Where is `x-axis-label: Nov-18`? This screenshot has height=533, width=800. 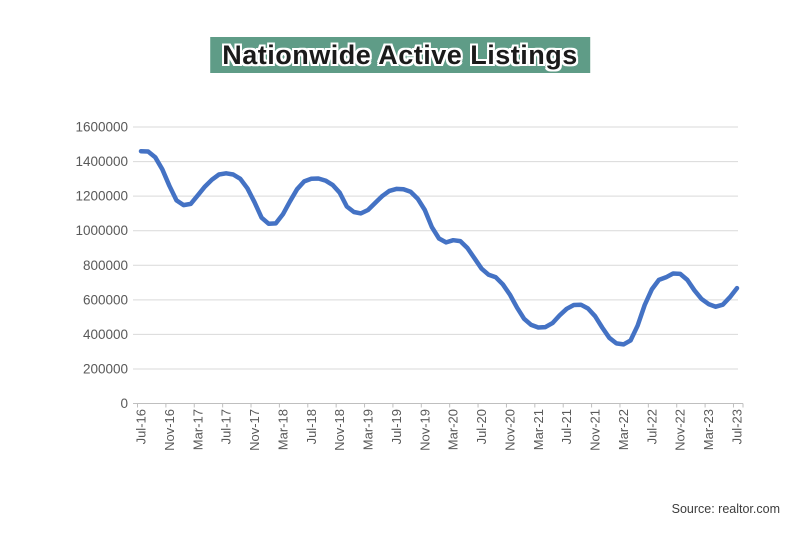
x-axis-label: Nov-18 is located at coordinates (339, 430).